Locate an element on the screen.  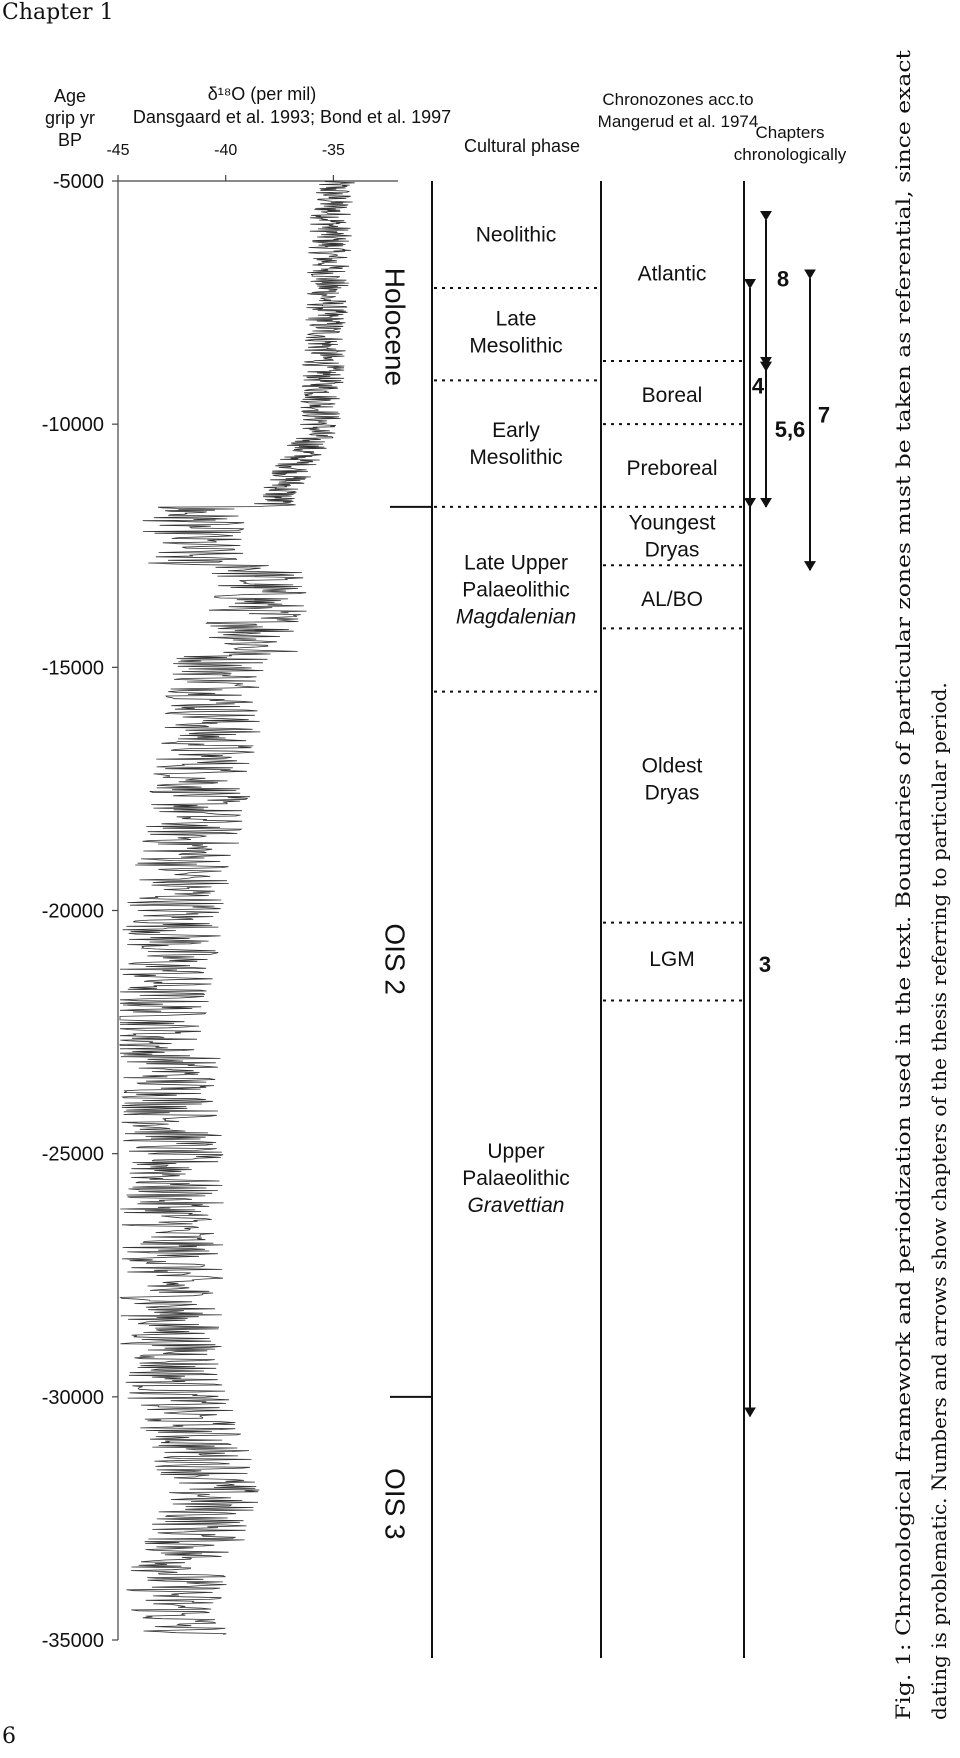
age-axis-label: grip yr is located at coordinates (70, 118).